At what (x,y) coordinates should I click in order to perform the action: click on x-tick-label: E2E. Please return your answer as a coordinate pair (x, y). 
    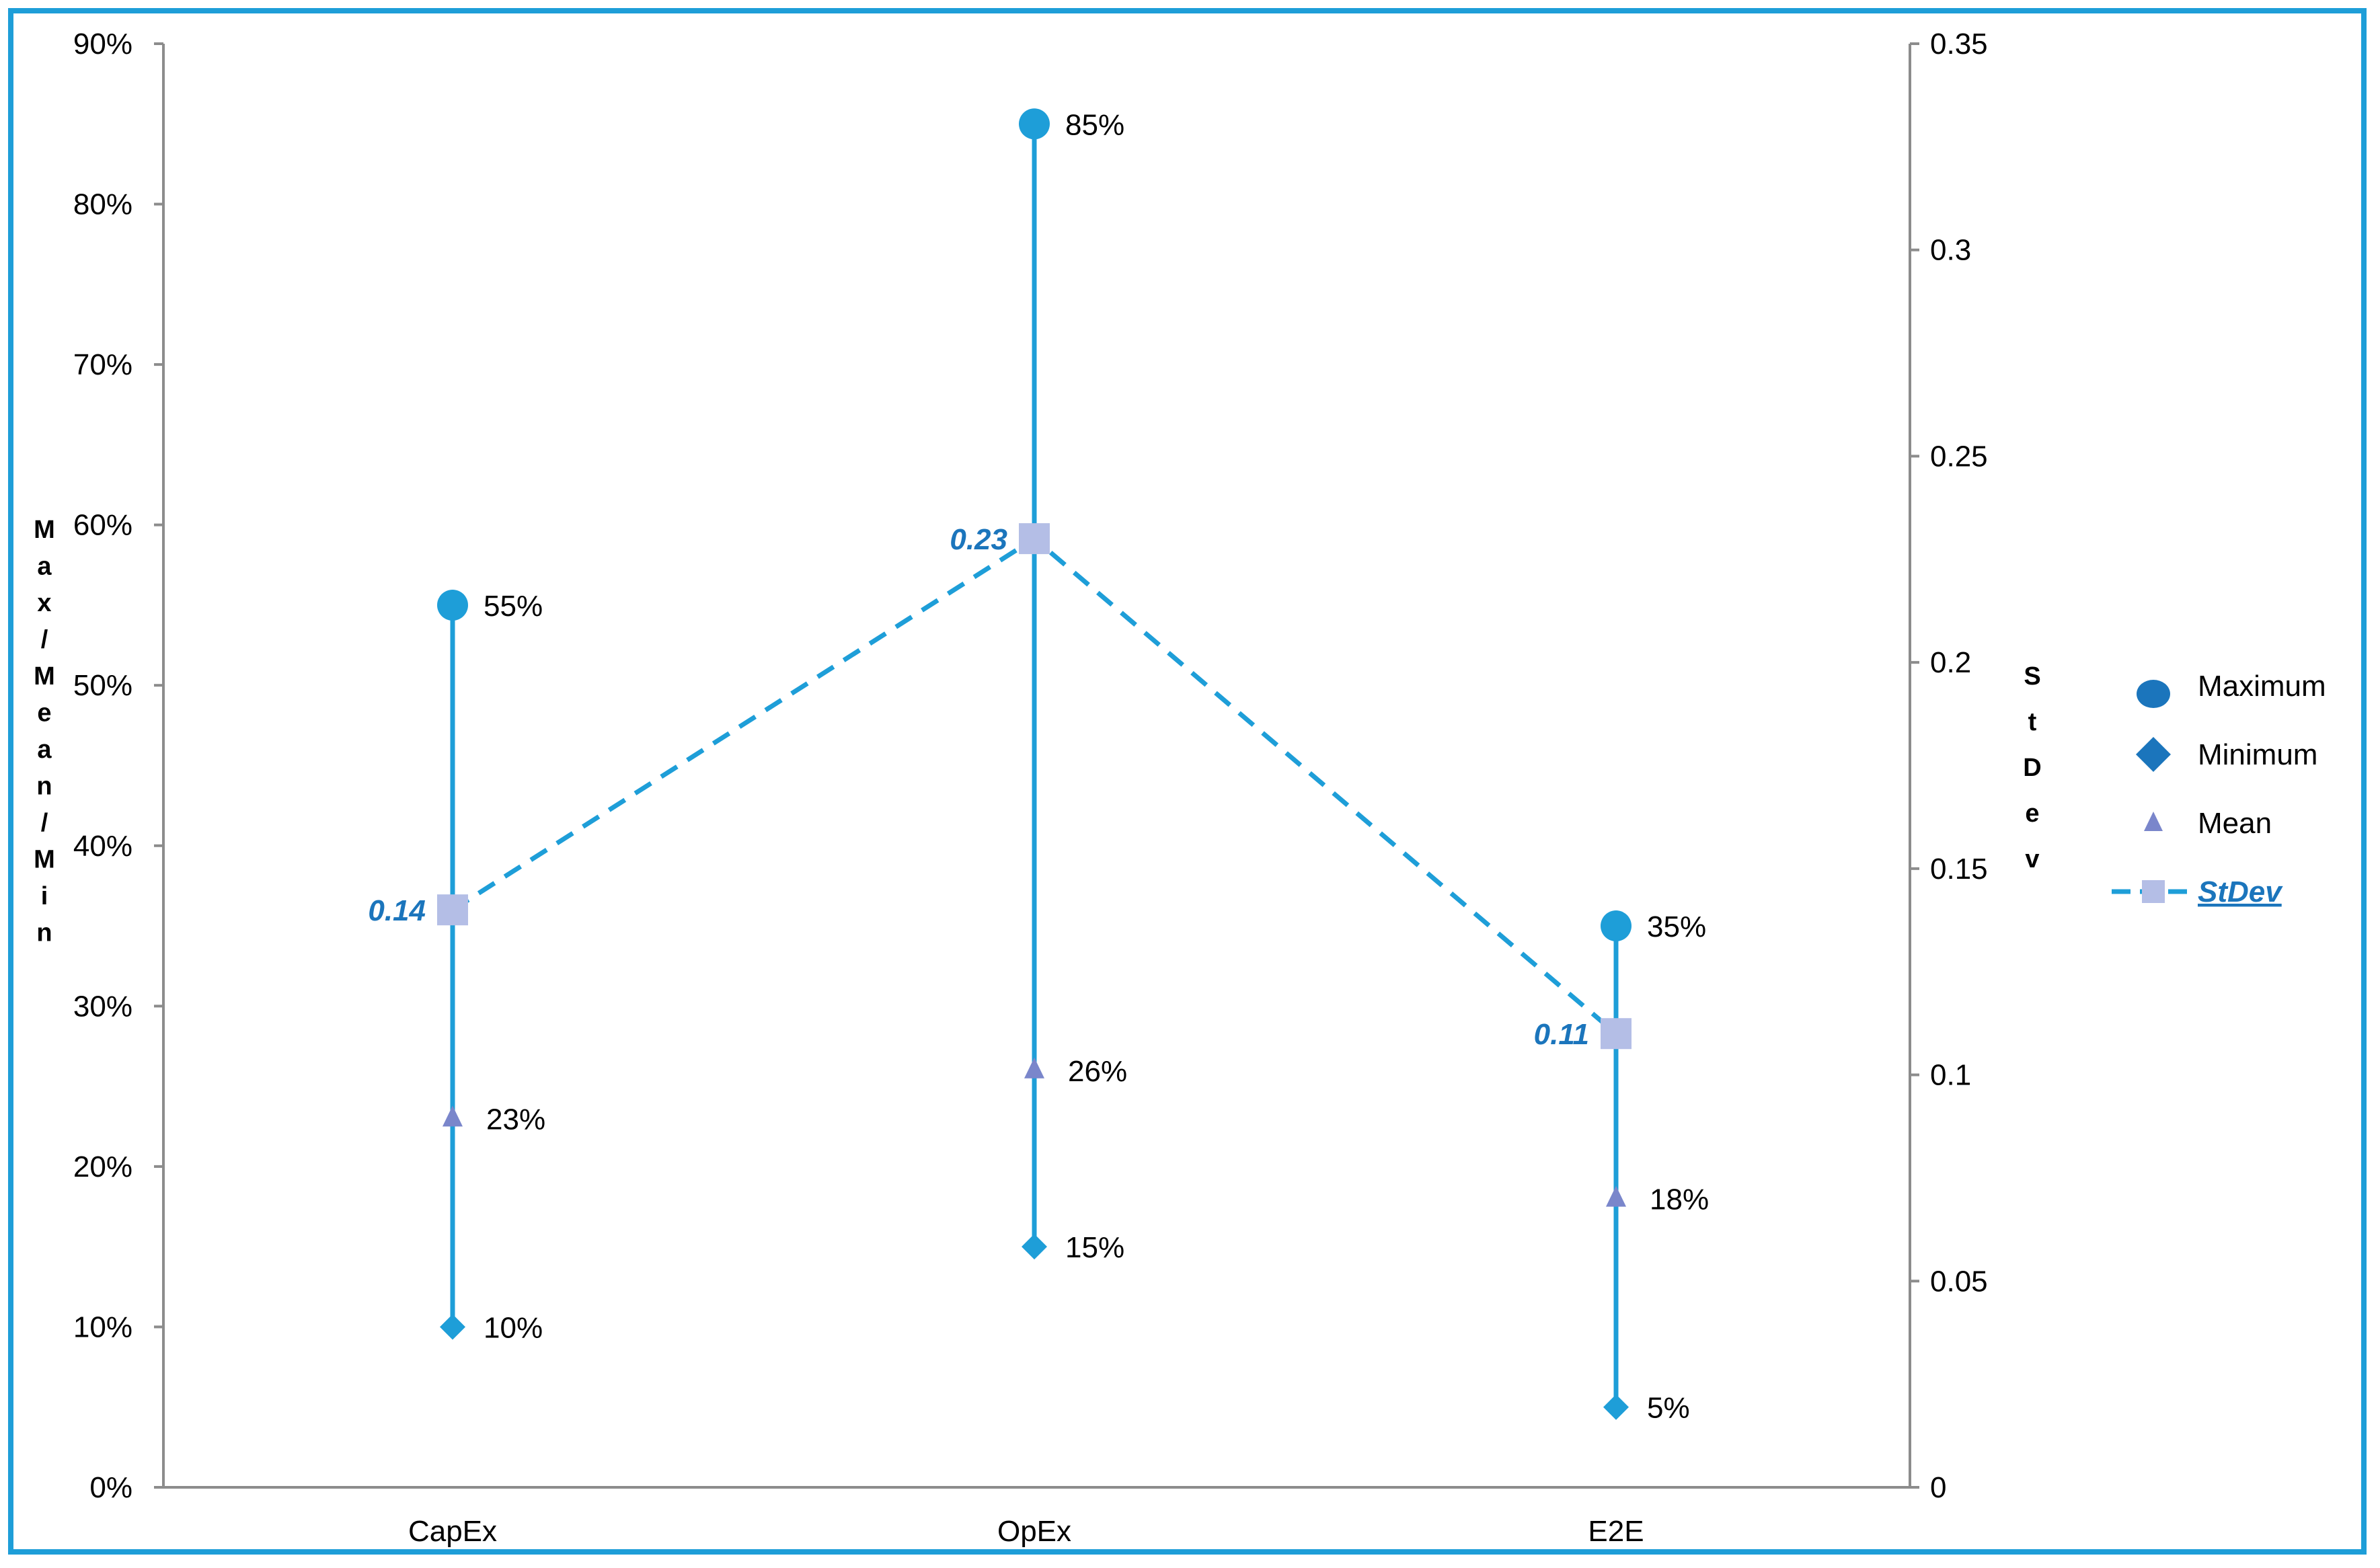
    Looking at the image, I should click on (1616, 1531).